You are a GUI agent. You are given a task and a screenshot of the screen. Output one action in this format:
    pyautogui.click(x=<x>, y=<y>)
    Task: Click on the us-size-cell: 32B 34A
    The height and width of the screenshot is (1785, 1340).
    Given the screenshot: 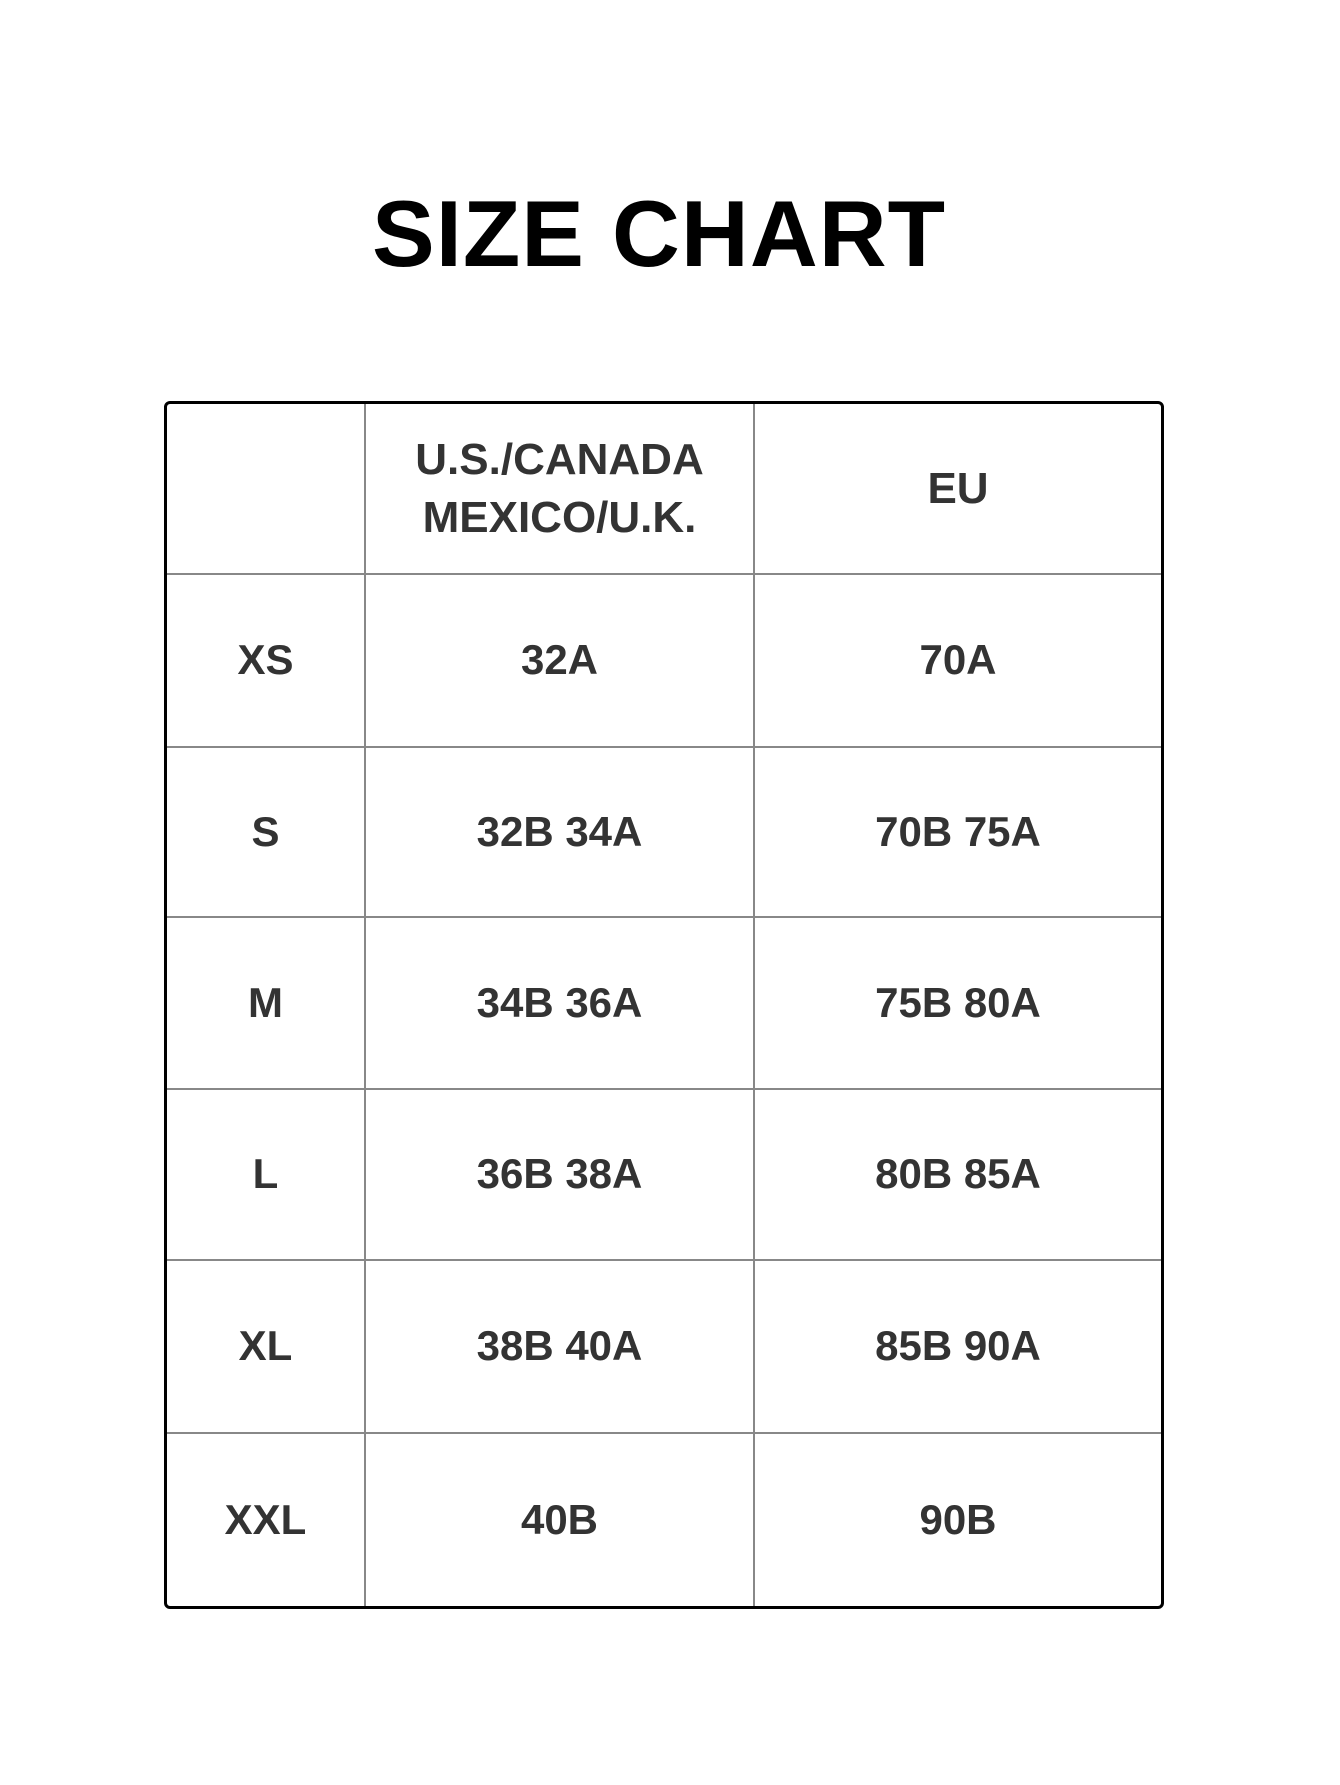 What is the action you would take?
    pyautogui.click(x=560, y=833)
    